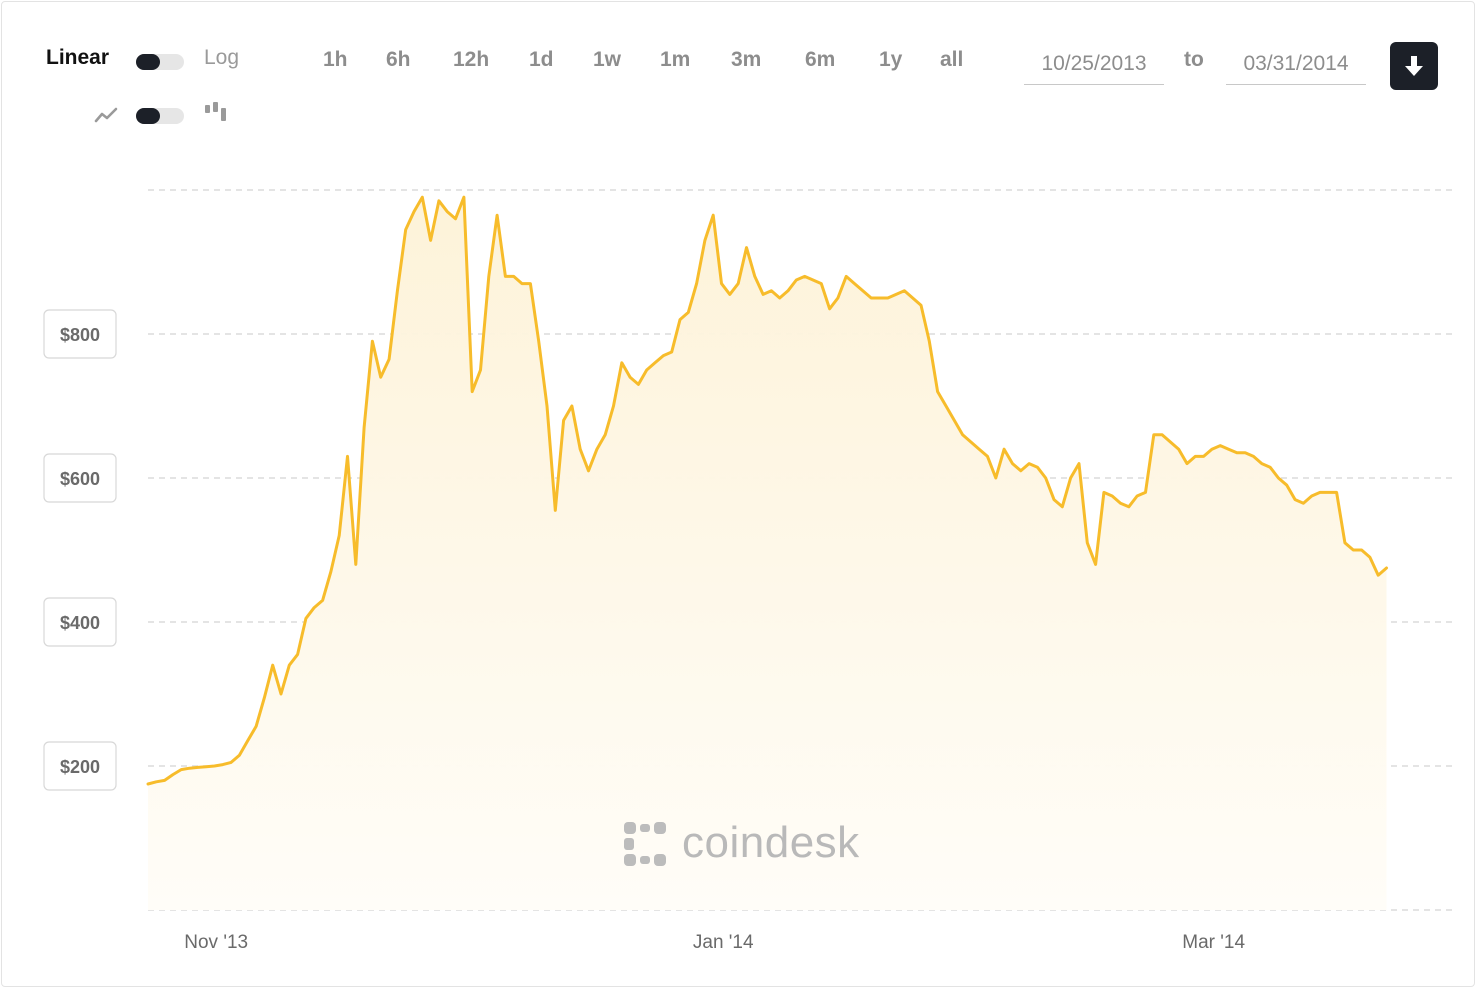 This screenshot has width=1478, height=990. I want to click on range-12h: 12h, so click(471, 59).